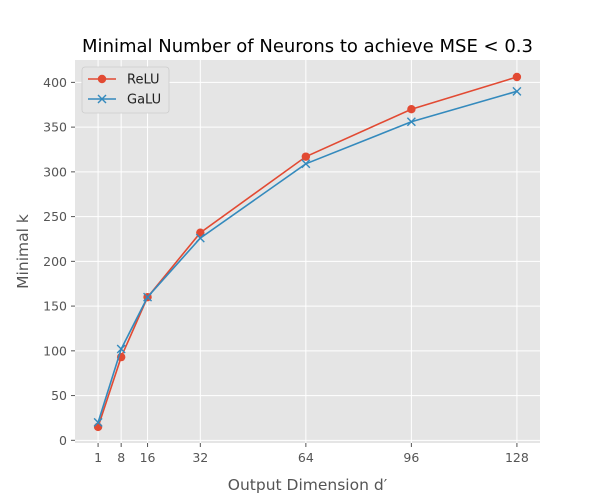 The image size is (600, 500). I want to click on legend: ReLU GaLU, so click(125, 90).